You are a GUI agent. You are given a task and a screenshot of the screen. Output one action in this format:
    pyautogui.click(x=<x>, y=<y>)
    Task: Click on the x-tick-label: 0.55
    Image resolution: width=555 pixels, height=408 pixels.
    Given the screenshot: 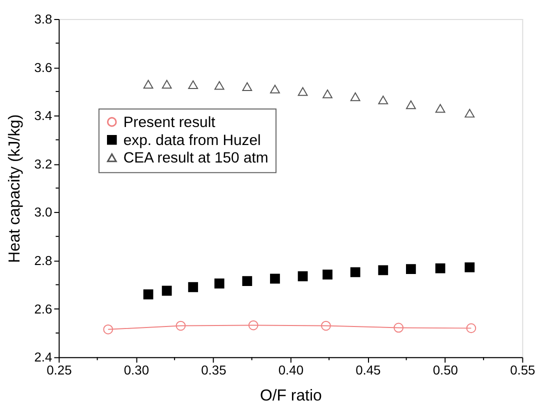 What is the action you would take?
    pyautogui.click(x=523, y=370)
    